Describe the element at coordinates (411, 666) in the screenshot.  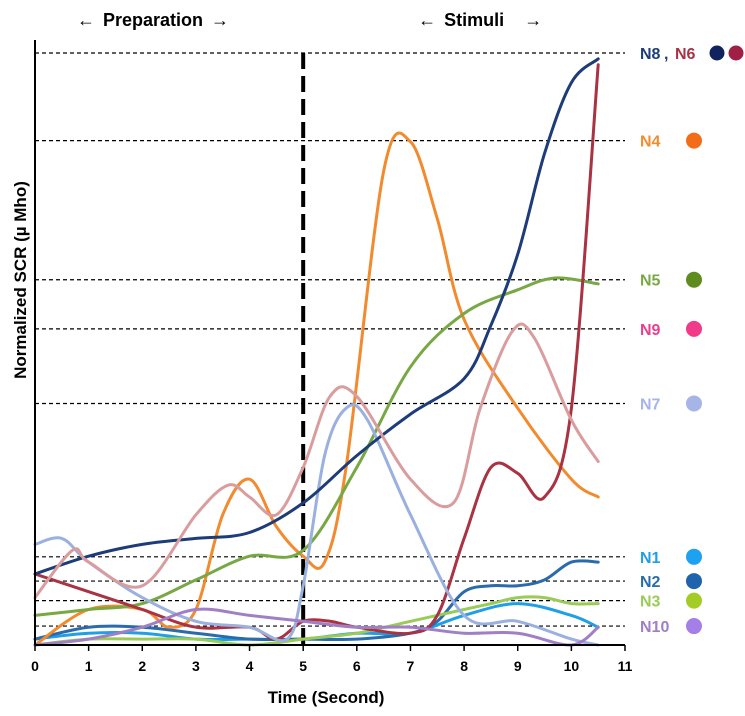
I see `x-tick-label: 7` at that location.